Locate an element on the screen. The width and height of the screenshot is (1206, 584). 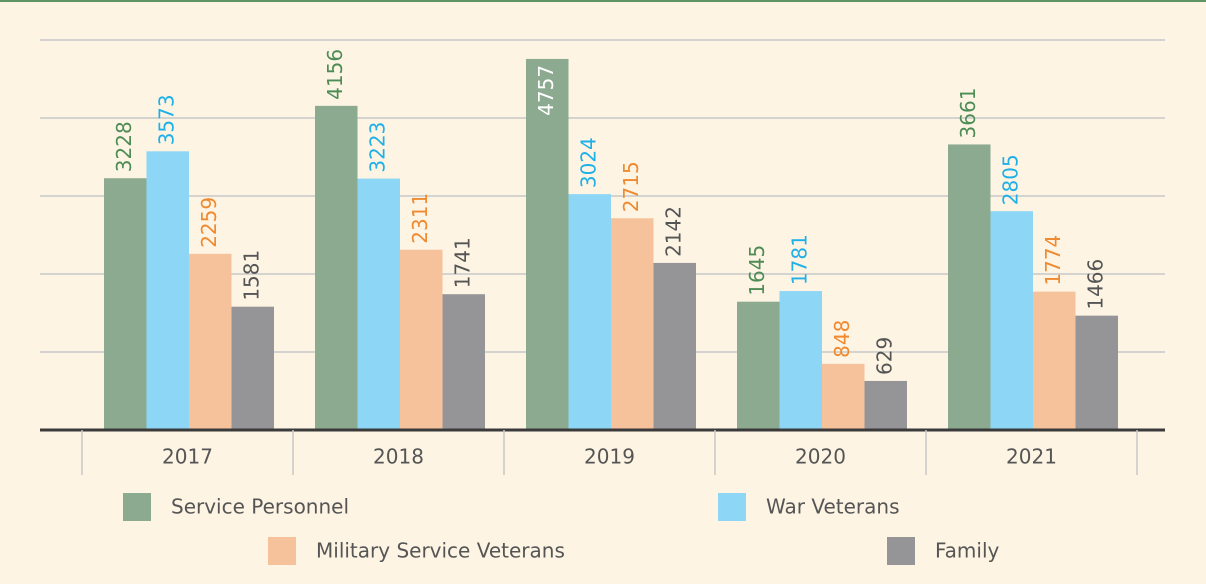
data-label: 2715 is located at coordinates (631, 186).